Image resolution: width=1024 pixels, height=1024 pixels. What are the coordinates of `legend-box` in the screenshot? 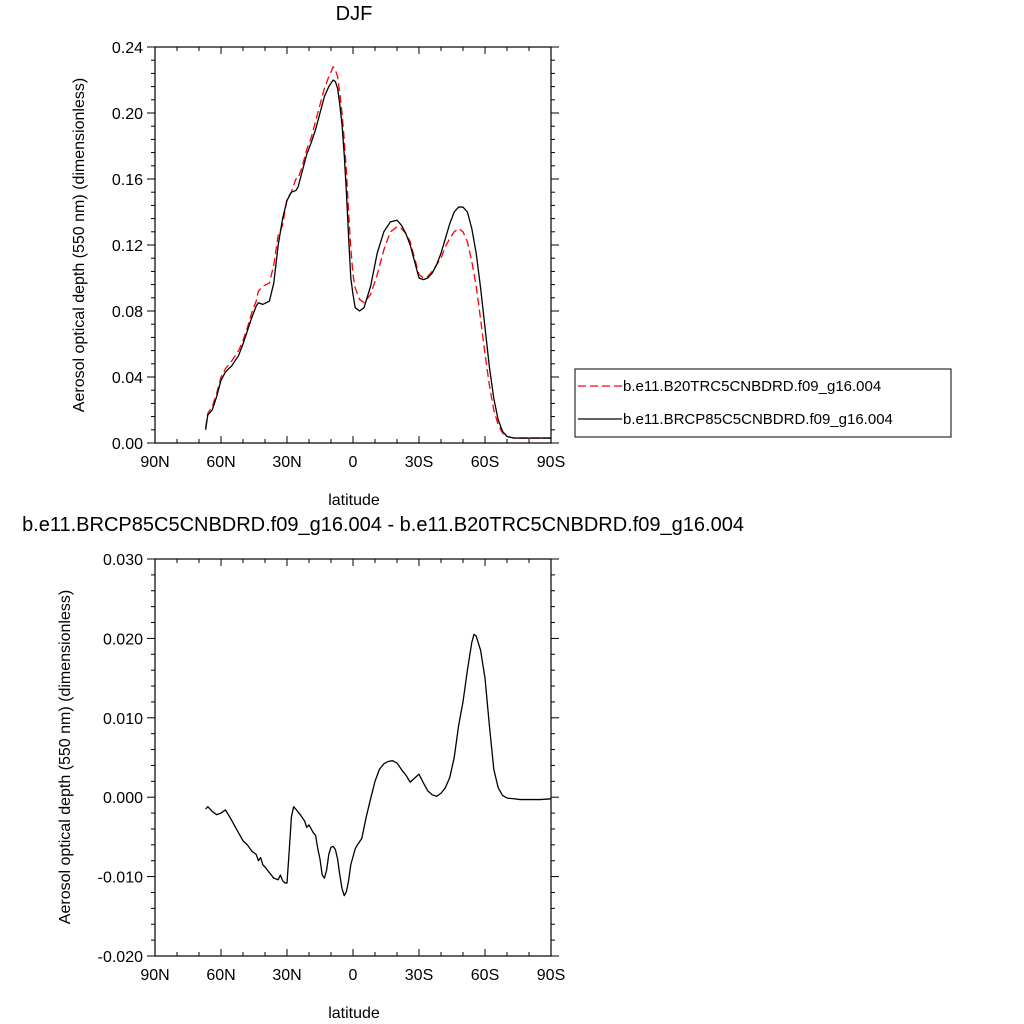 It's located at (763, 403).